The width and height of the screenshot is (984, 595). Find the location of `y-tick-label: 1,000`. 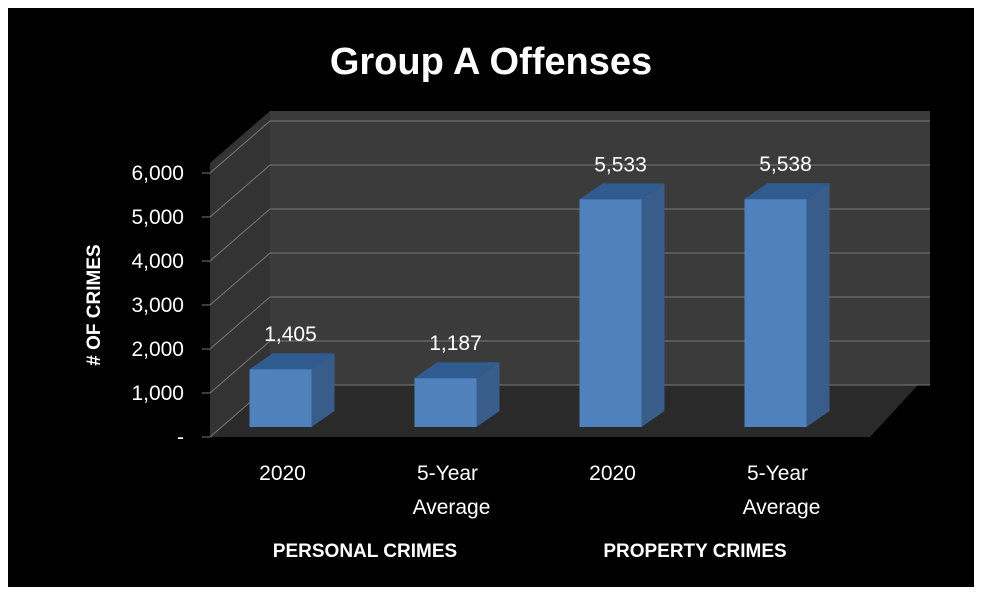

y-tick-label: 1,000 is located at coordinates (157, 393).